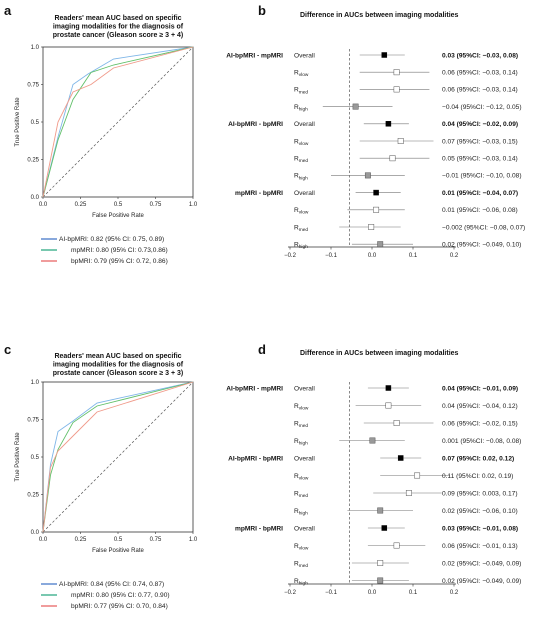 The width and height of the screenshot is (550, 623). Describe the element at coordinates (118, 551) in the screenshot. I see `x-axis-label: False Positive Rate` at that location.